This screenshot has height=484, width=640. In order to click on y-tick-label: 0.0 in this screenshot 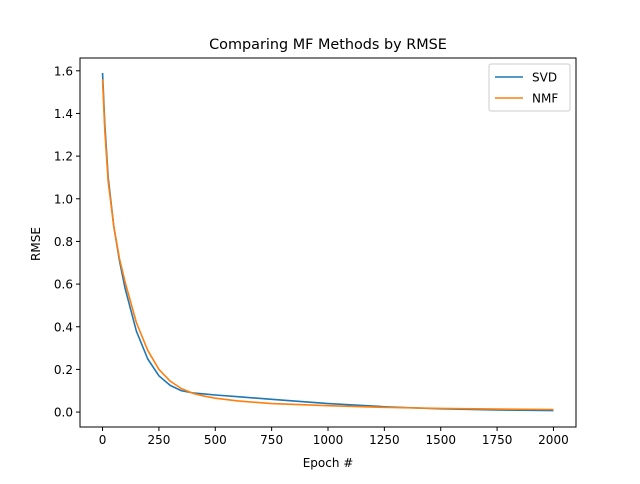, I will do `click(63, 413)`.